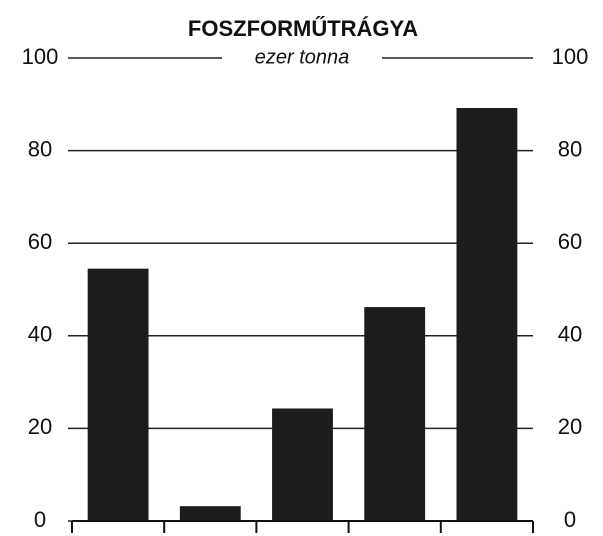  Describe the element at coordinates (40, 426) in the screenshot. I see `y-tick-label: 20` at that location.